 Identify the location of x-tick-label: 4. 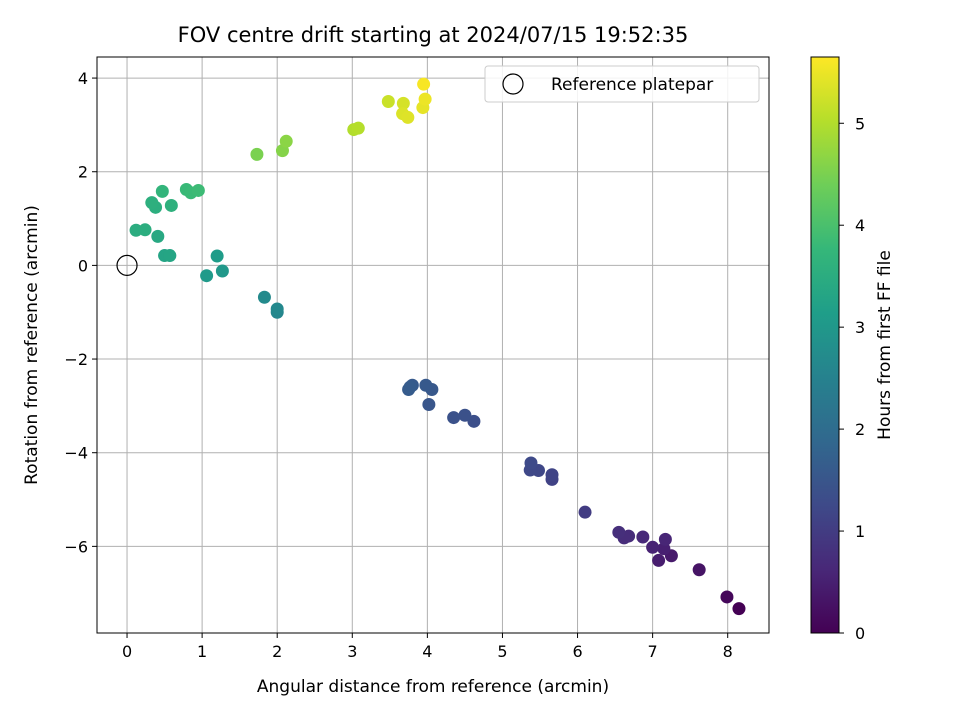
(427, 651).